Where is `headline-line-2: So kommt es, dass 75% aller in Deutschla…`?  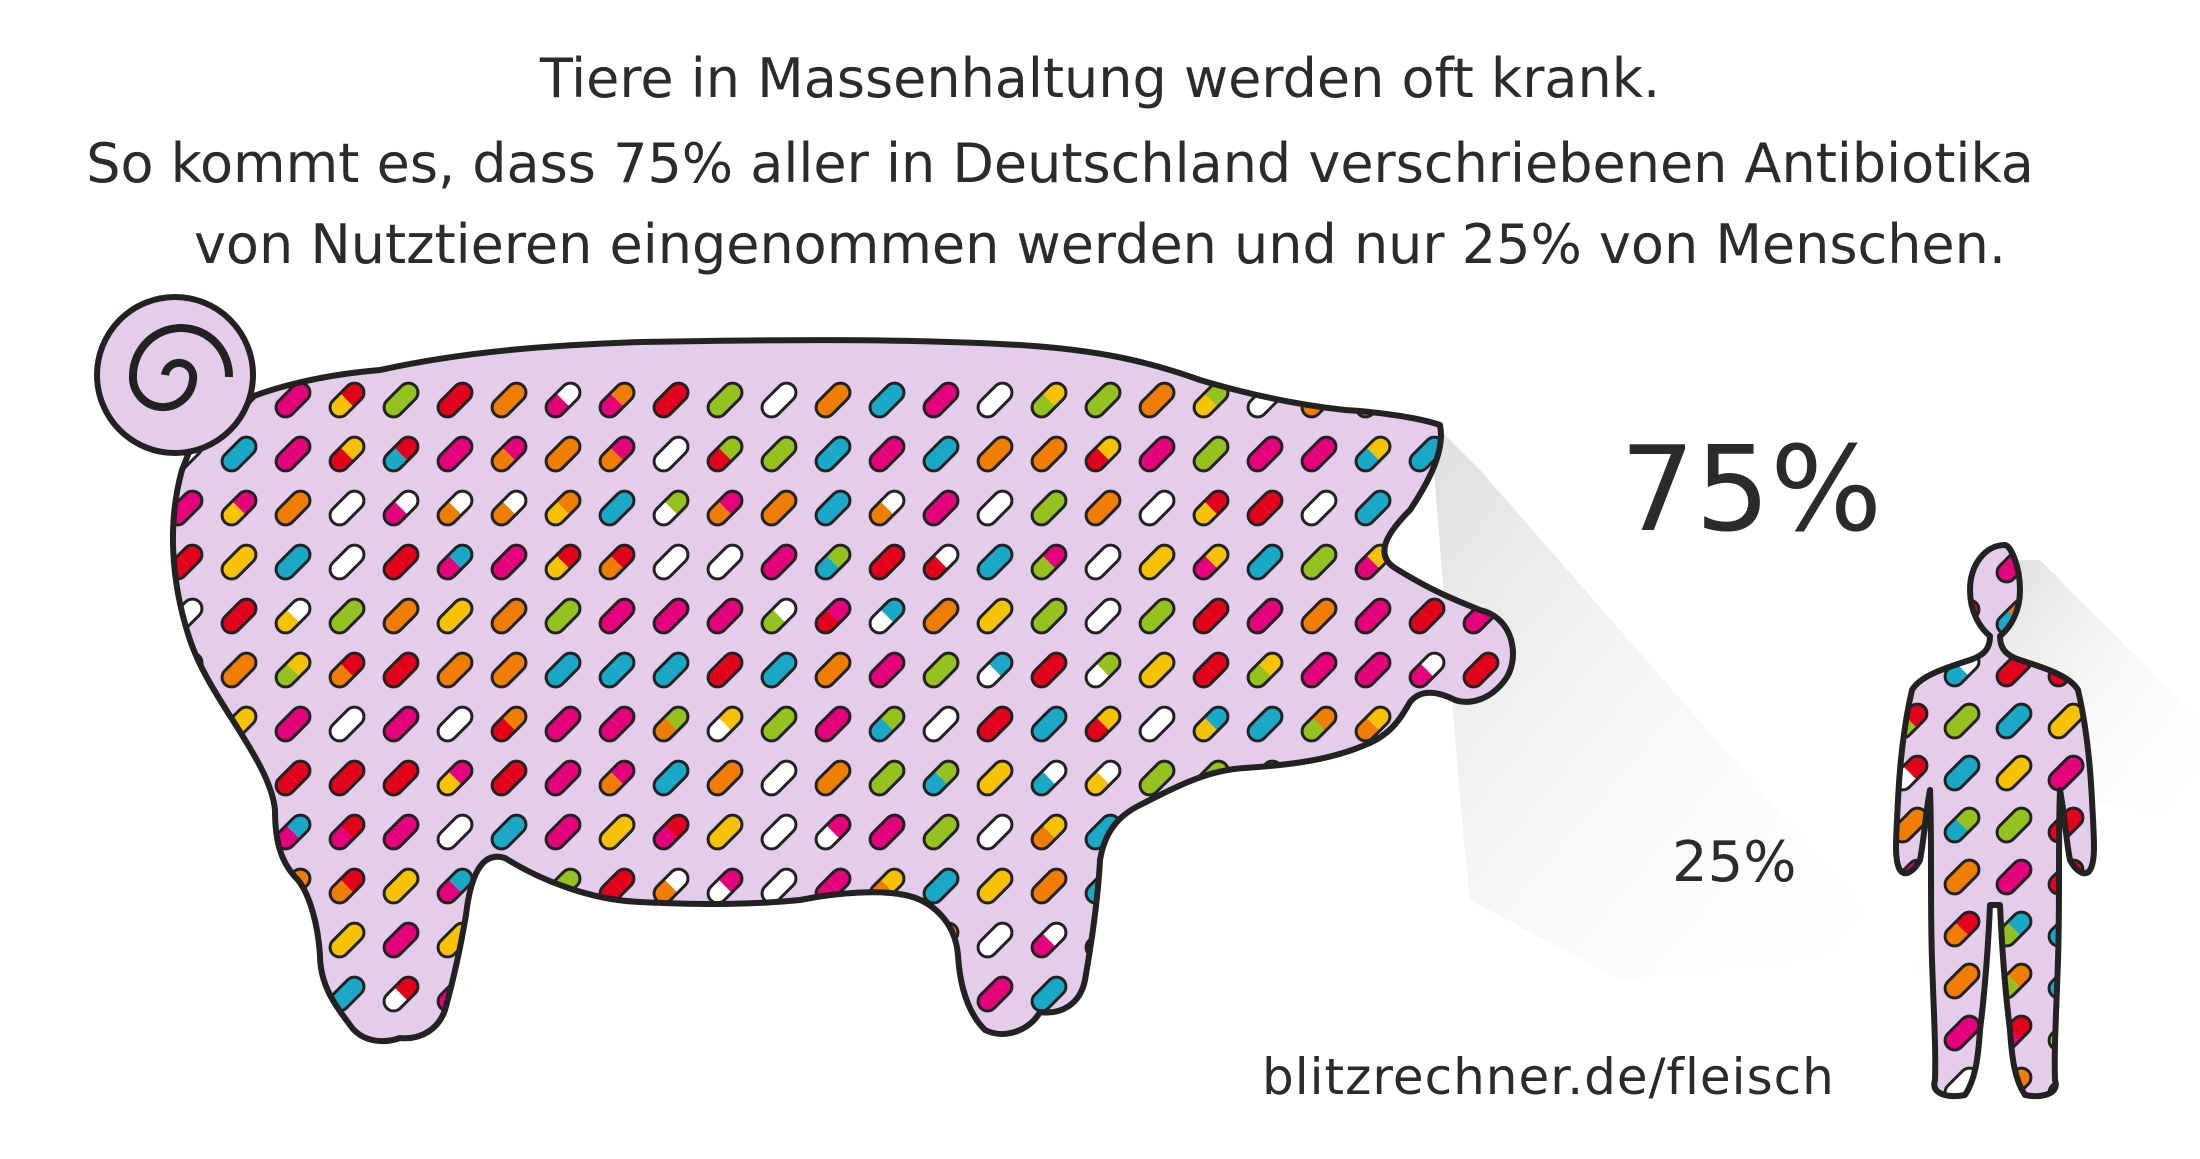
headline-line-2: So kommt es, dass 75% aller in Deutschla… is located at coordinates (1060, 163).